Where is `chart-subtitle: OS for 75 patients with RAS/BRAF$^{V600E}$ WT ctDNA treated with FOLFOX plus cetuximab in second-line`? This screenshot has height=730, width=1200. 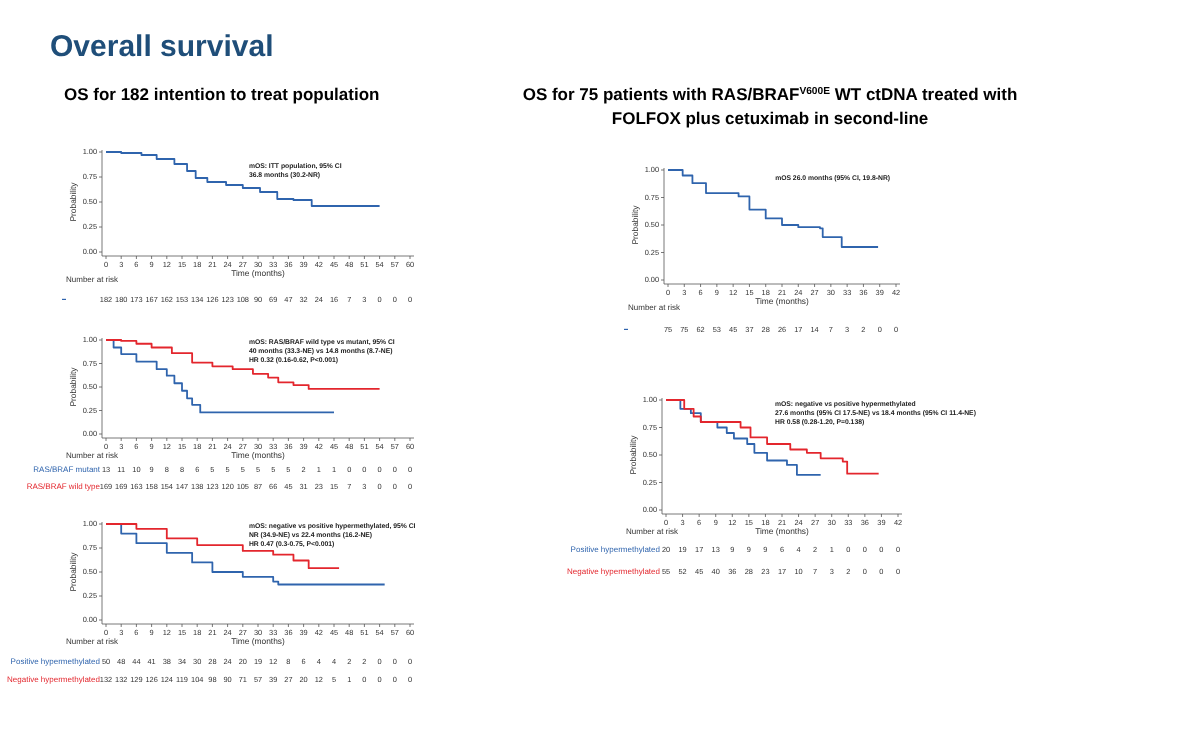
chart-subtitle: OS for 75 patients with RAS/BRAF$^{V600E}$ WT ctDNA treated with FOLFOX plus cetuximab in second-line is located at coordinates (770, 106).